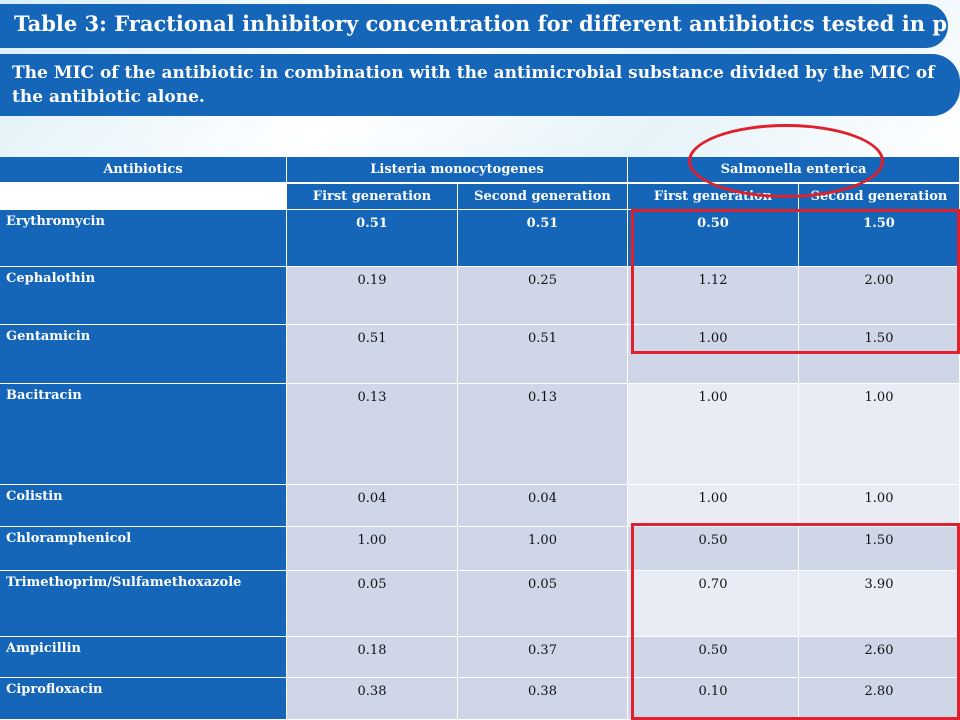 The image size is (960, 720). What do you see at coordinates (543, 197) in the screenshot?
I see `subheader-listeria-second: Second generation` at bounding box center [543, 197].